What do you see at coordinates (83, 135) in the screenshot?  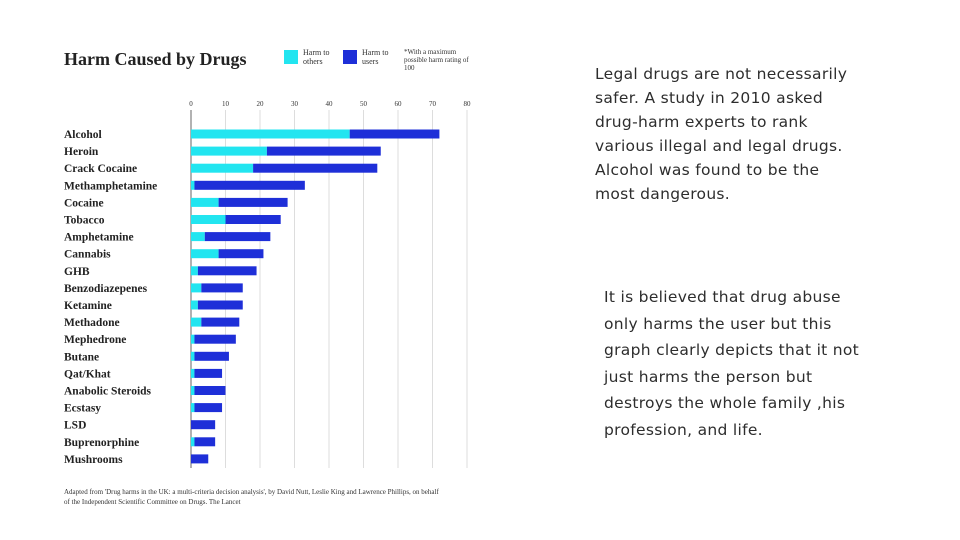 I see `category-label-alcohol: Alcohol` at bounding box center [83, 135].